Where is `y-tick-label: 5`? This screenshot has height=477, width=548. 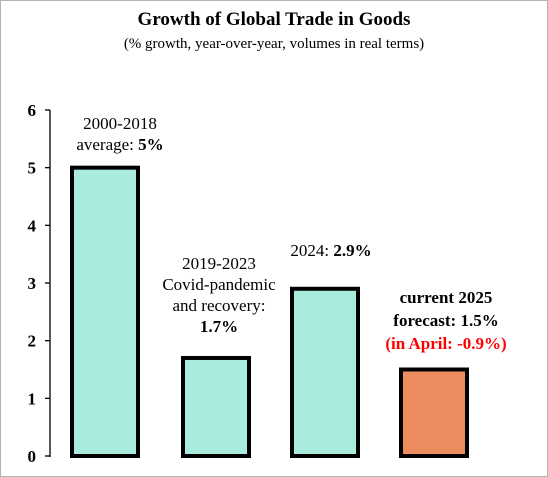 y-tick-label: 5 is located at coordinates (32, 168).